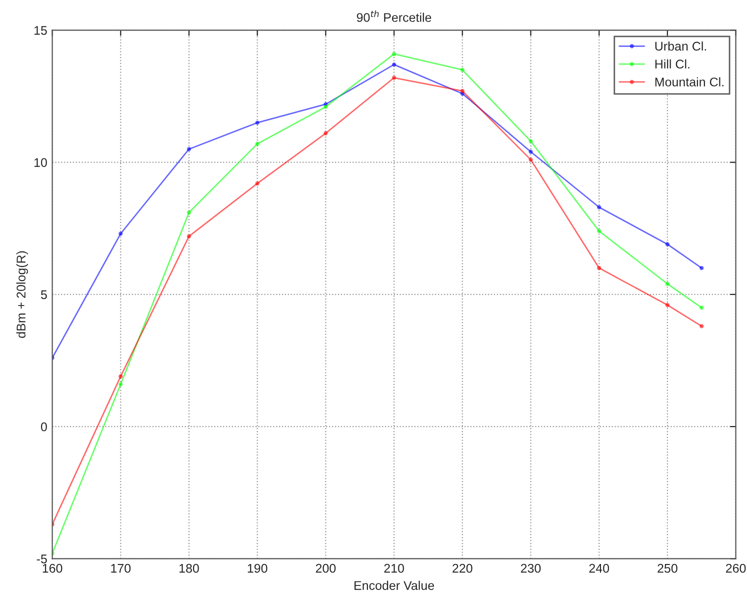  Describe the element at coordinates (40, 30) in the screenshot. I see `y-tick-label: 15` at that location.